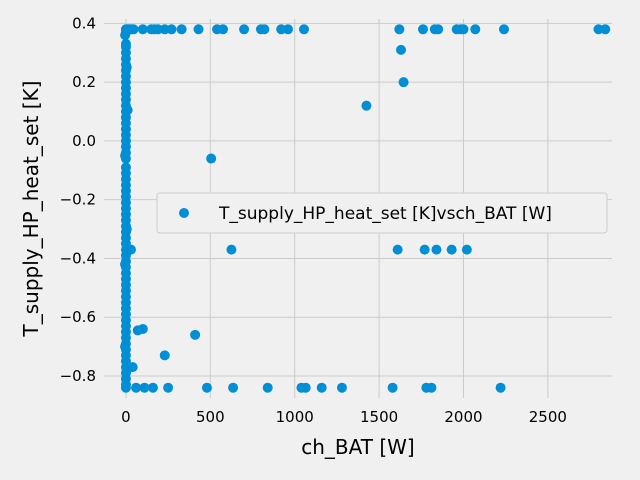 The height and width of the screenshot is (480, 640). I want to click on legend-box, so click(382, 213).